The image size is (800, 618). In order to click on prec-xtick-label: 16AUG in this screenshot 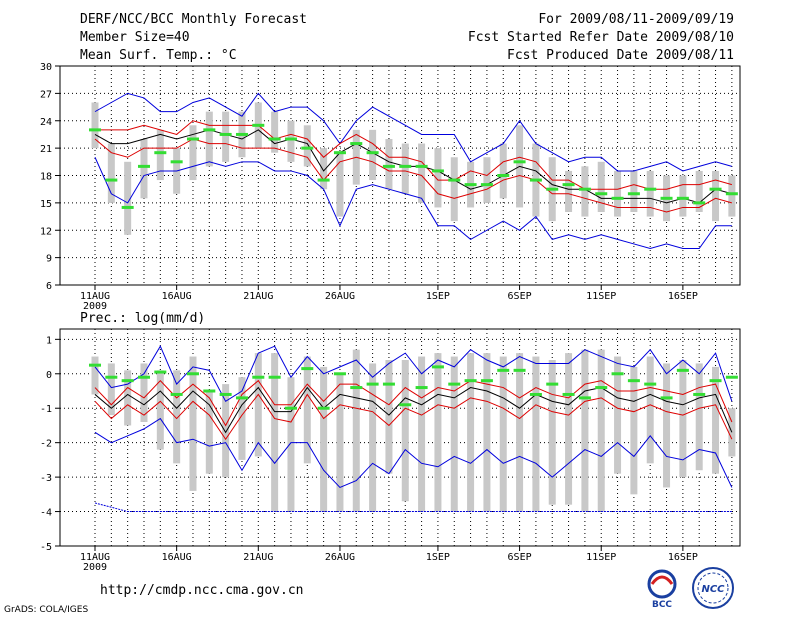, I will do `click(177, 557)`.